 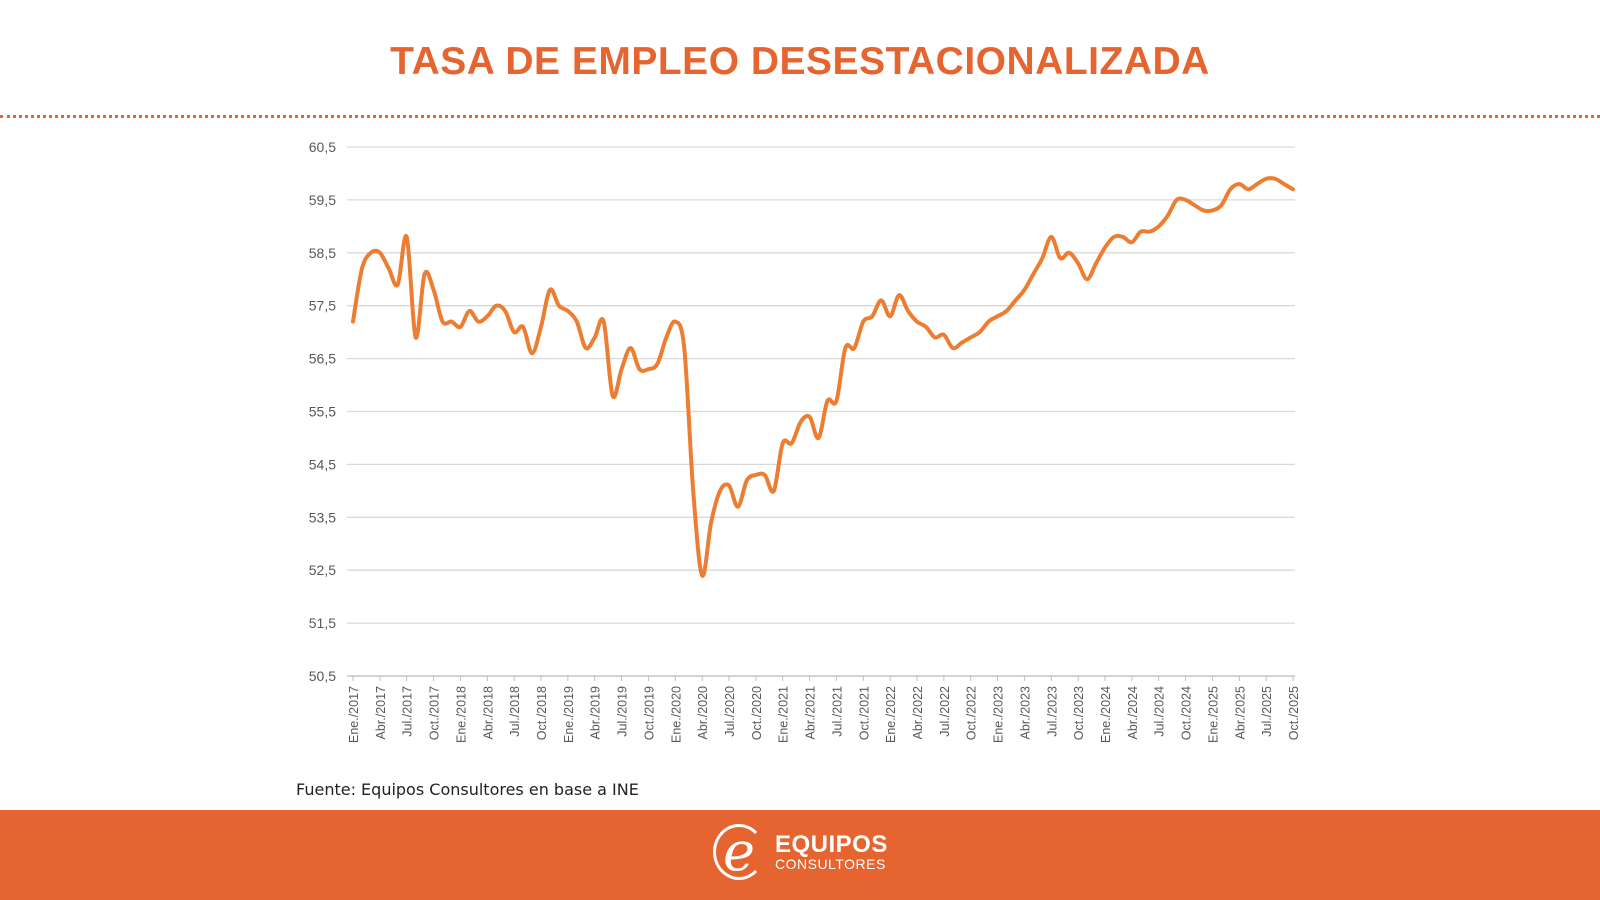 I want to click on x-tick-label: Ene./2025, so click(x=1213, y=714).